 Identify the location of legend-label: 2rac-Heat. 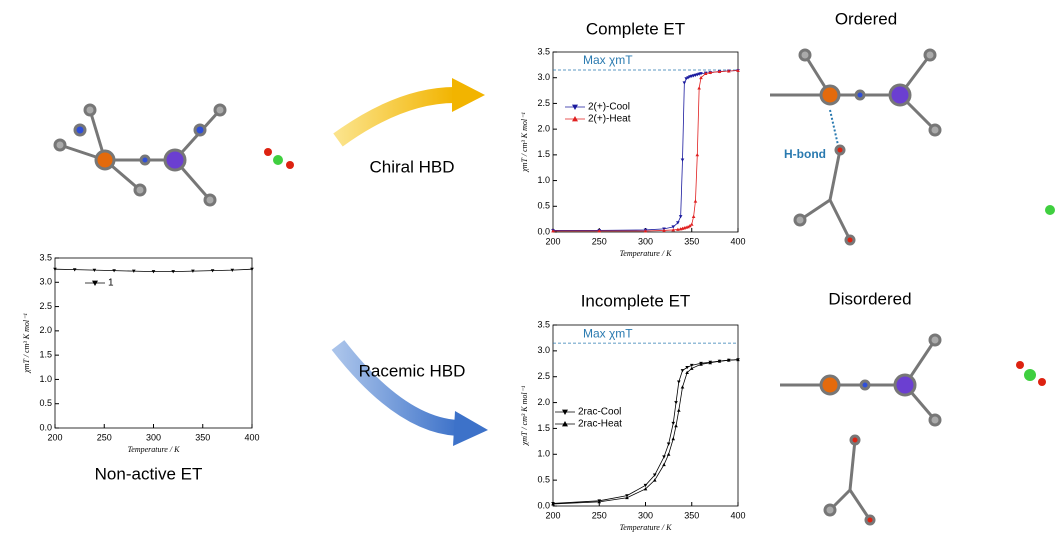
(600, 424).